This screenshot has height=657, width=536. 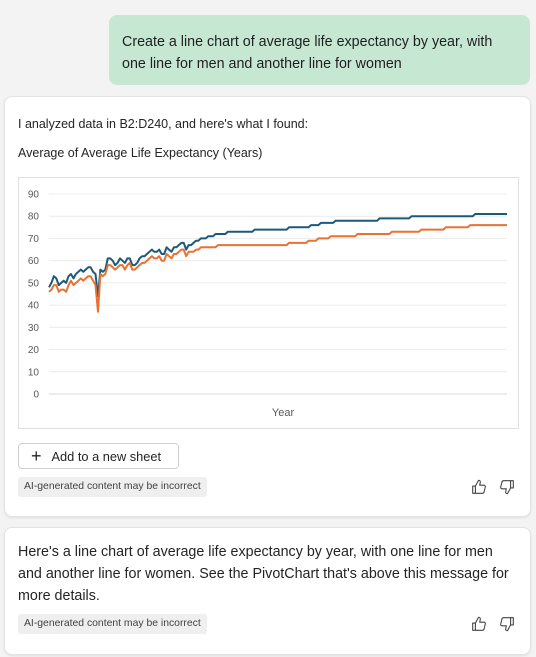 I want to click on y-tick-label: 50, so click(x=34, y=283).